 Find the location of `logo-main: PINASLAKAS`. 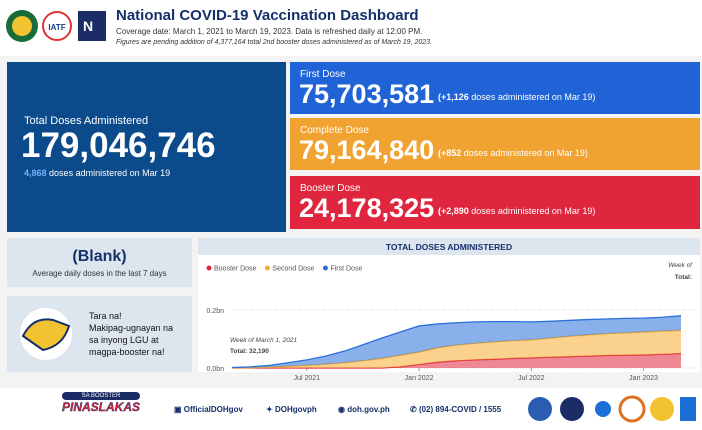

logo-main: PINASLAKAS is located at coordinates (101, 407).